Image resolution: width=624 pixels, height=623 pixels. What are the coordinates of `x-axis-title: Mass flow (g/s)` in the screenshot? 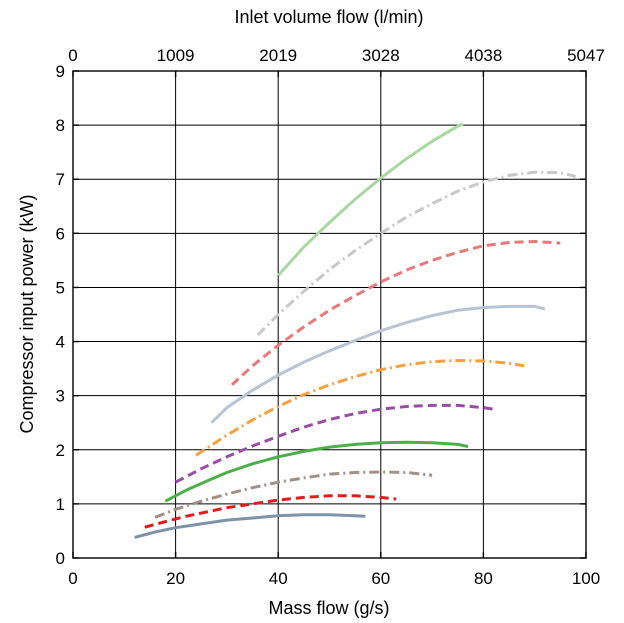 It's located at (328, 608).